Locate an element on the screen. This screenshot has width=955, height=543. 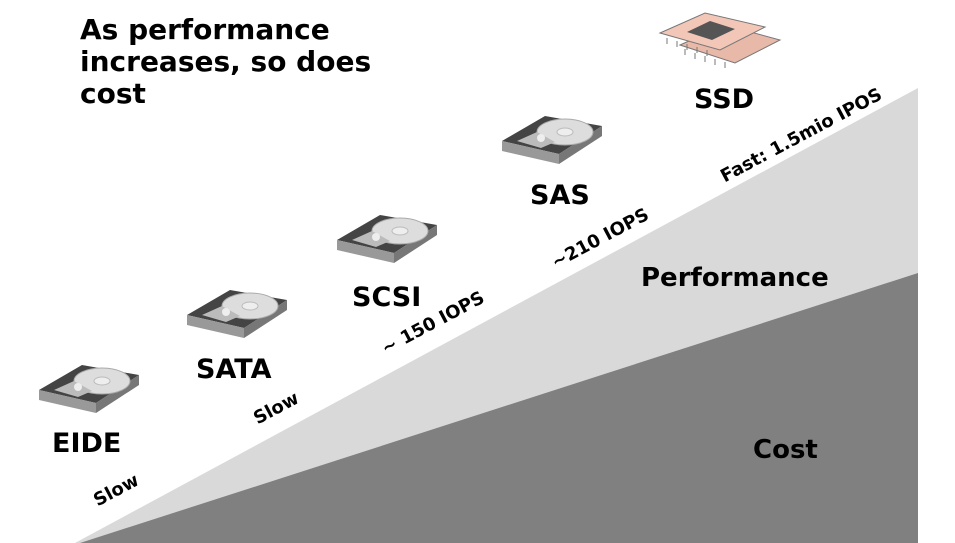
drive-label-ssd: SSD is located at coordinates (724, 99).